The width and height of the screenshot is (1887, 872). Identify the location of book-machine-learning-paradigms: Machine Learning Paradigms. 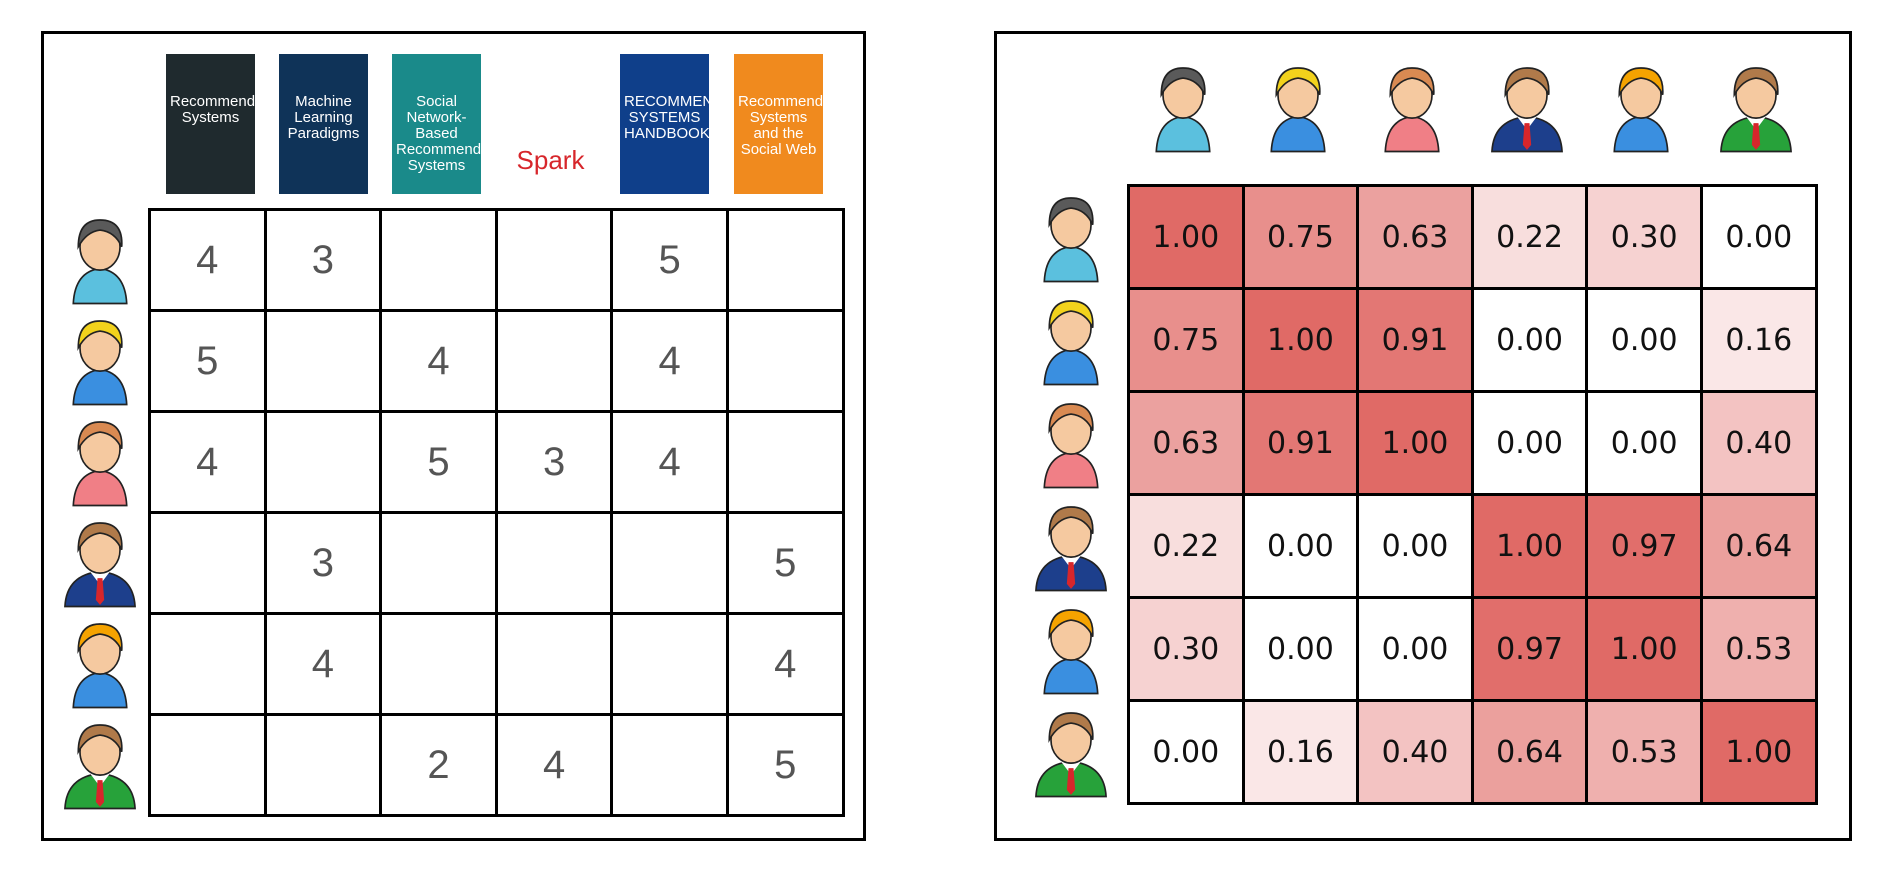
(323, 124).